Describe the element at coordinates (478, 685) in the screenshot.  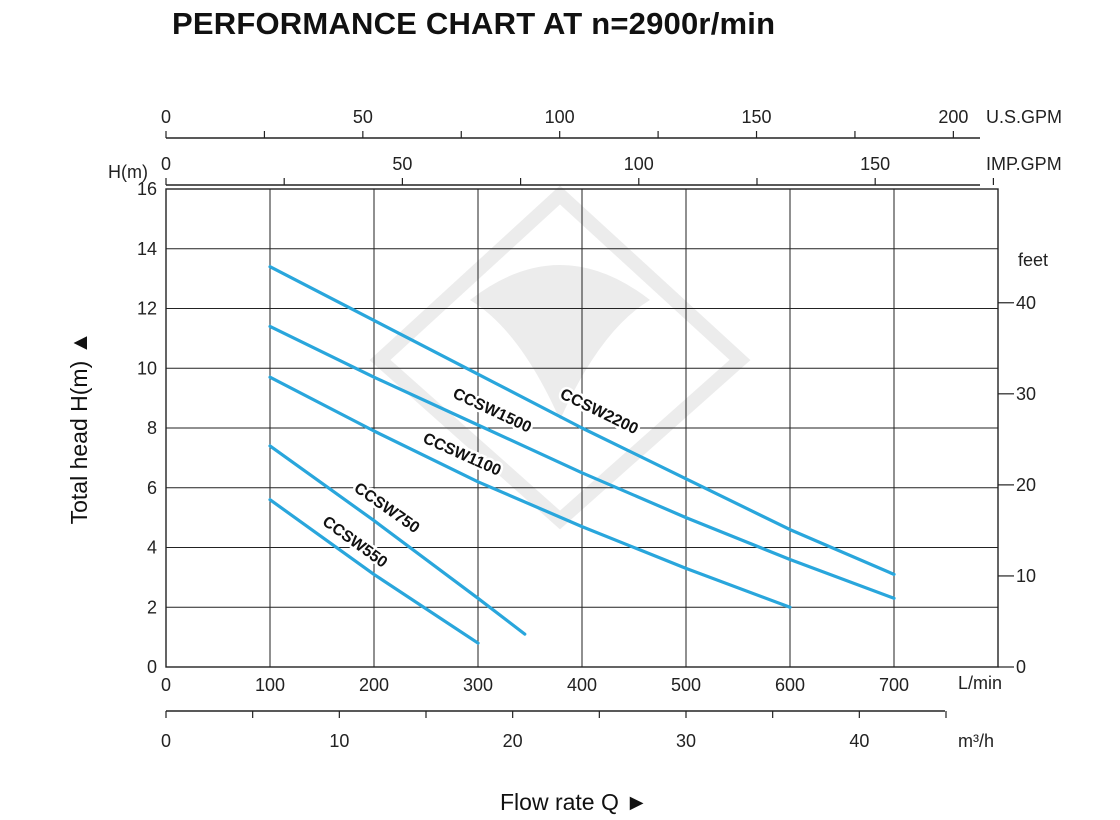
I see `x-tick-label: 300` at that location.